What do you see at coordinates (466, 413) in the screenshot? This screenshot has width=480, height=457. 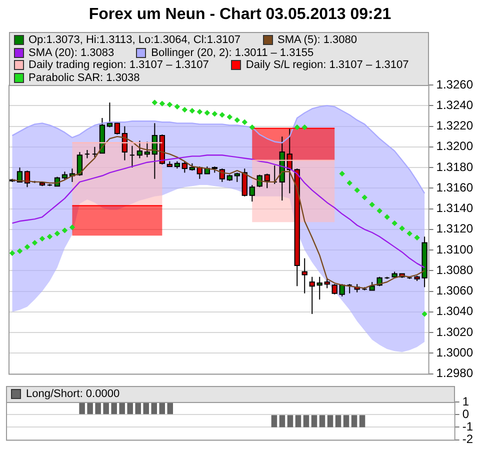 I see `y-tick-label: 0` at bounding box center [466, 413].